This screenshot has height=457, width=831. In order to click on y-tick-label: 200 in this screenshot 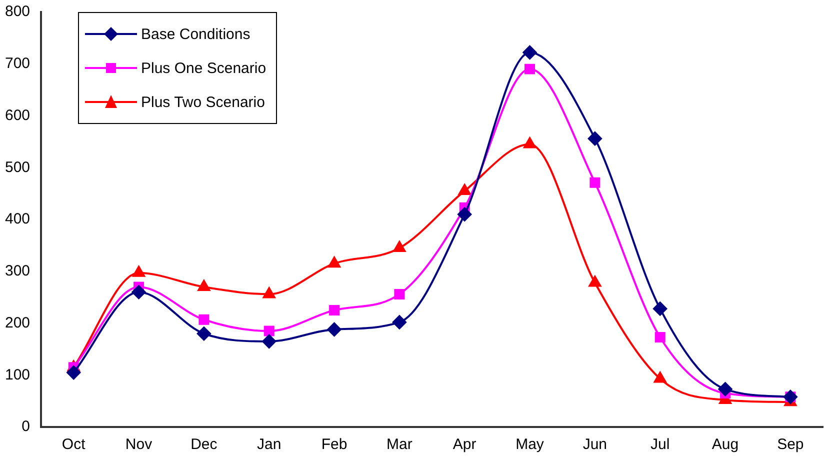, I will do `click(17, 323)`.